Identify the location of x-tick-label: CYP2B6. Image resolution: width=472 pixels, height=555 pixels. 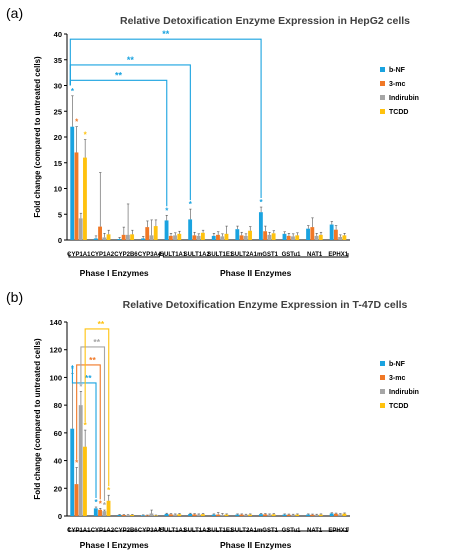
(126, 255).